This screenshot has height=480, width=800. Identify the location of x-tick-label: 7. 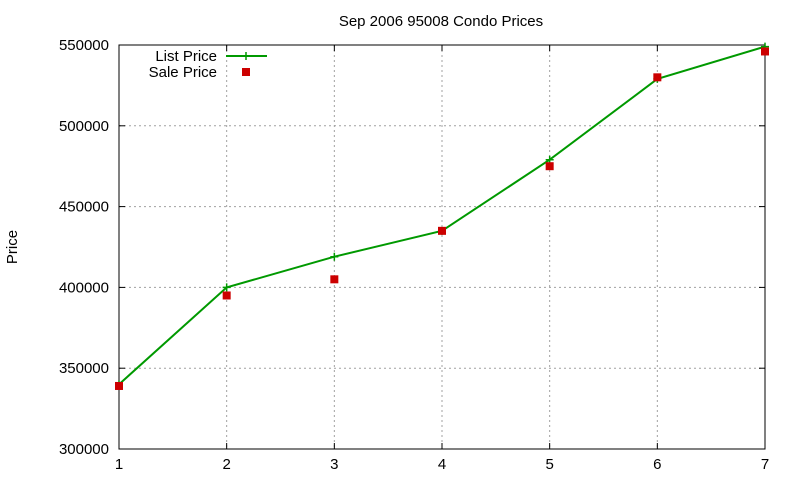
(765, 464).